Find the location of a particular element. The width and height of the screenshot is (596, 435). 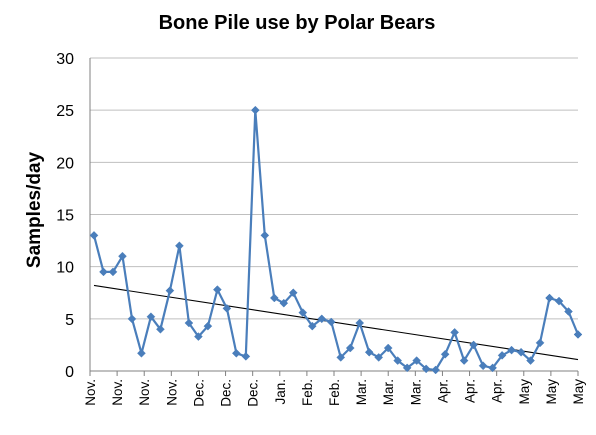

y-tick-label: 0 is located at coordinates (69, 372).